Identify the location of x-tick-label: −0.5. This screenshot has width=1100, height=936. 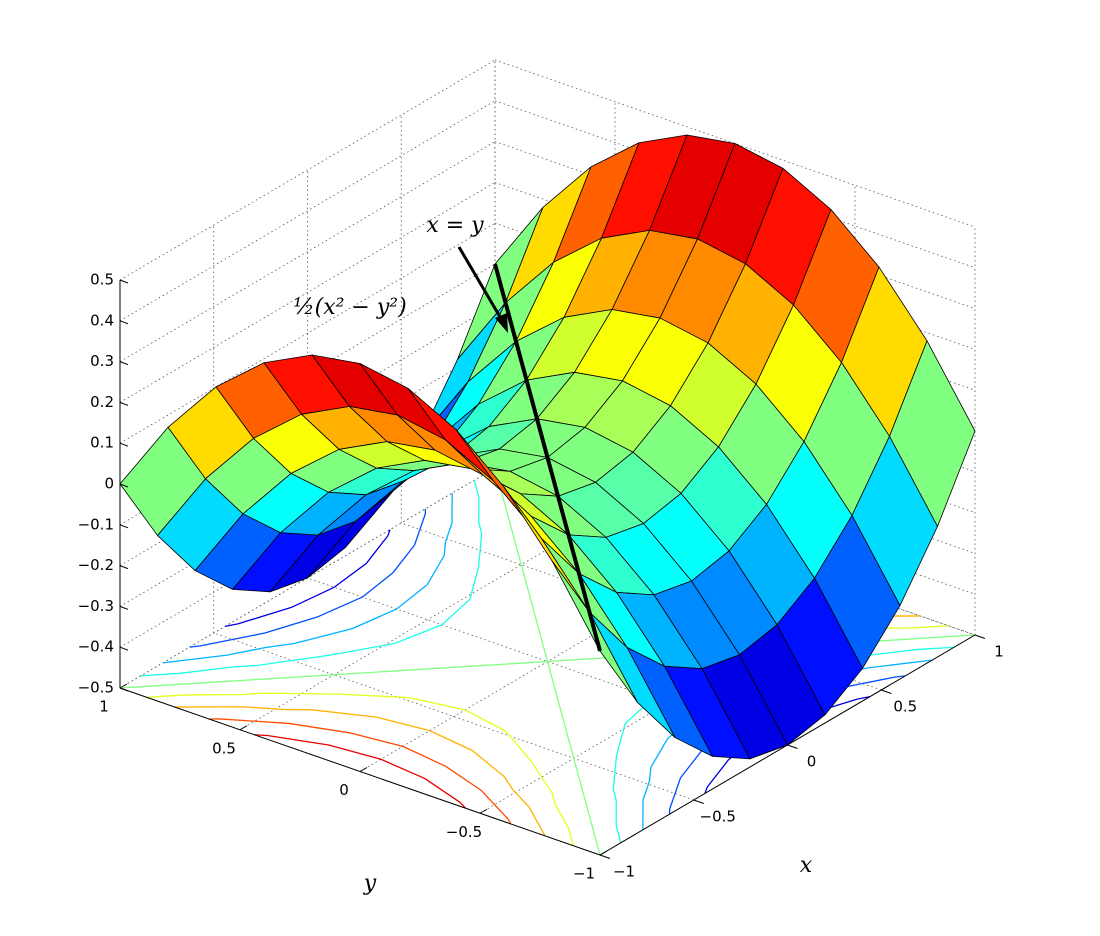
(718, 817).